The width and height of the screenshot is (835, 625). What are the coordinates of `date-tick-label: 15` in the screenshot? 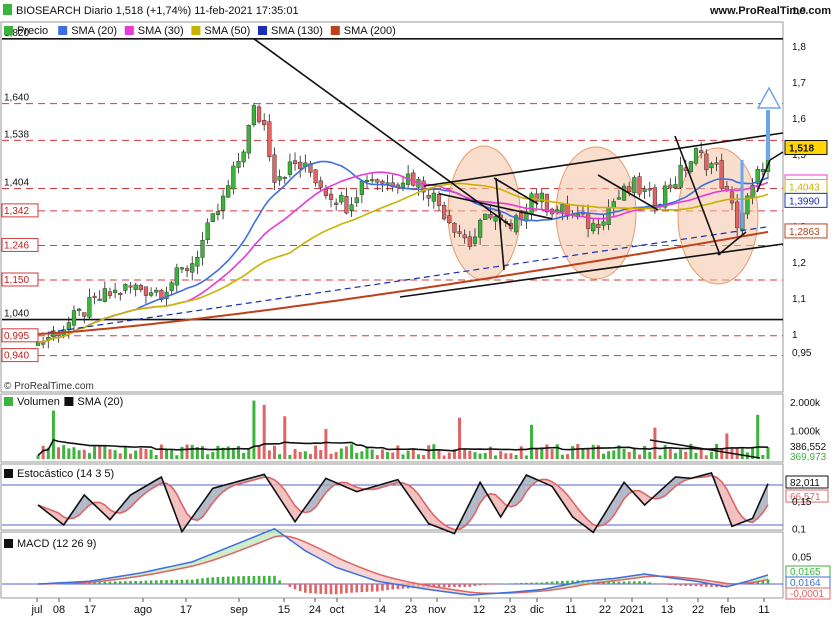 It's located at (284, 610).